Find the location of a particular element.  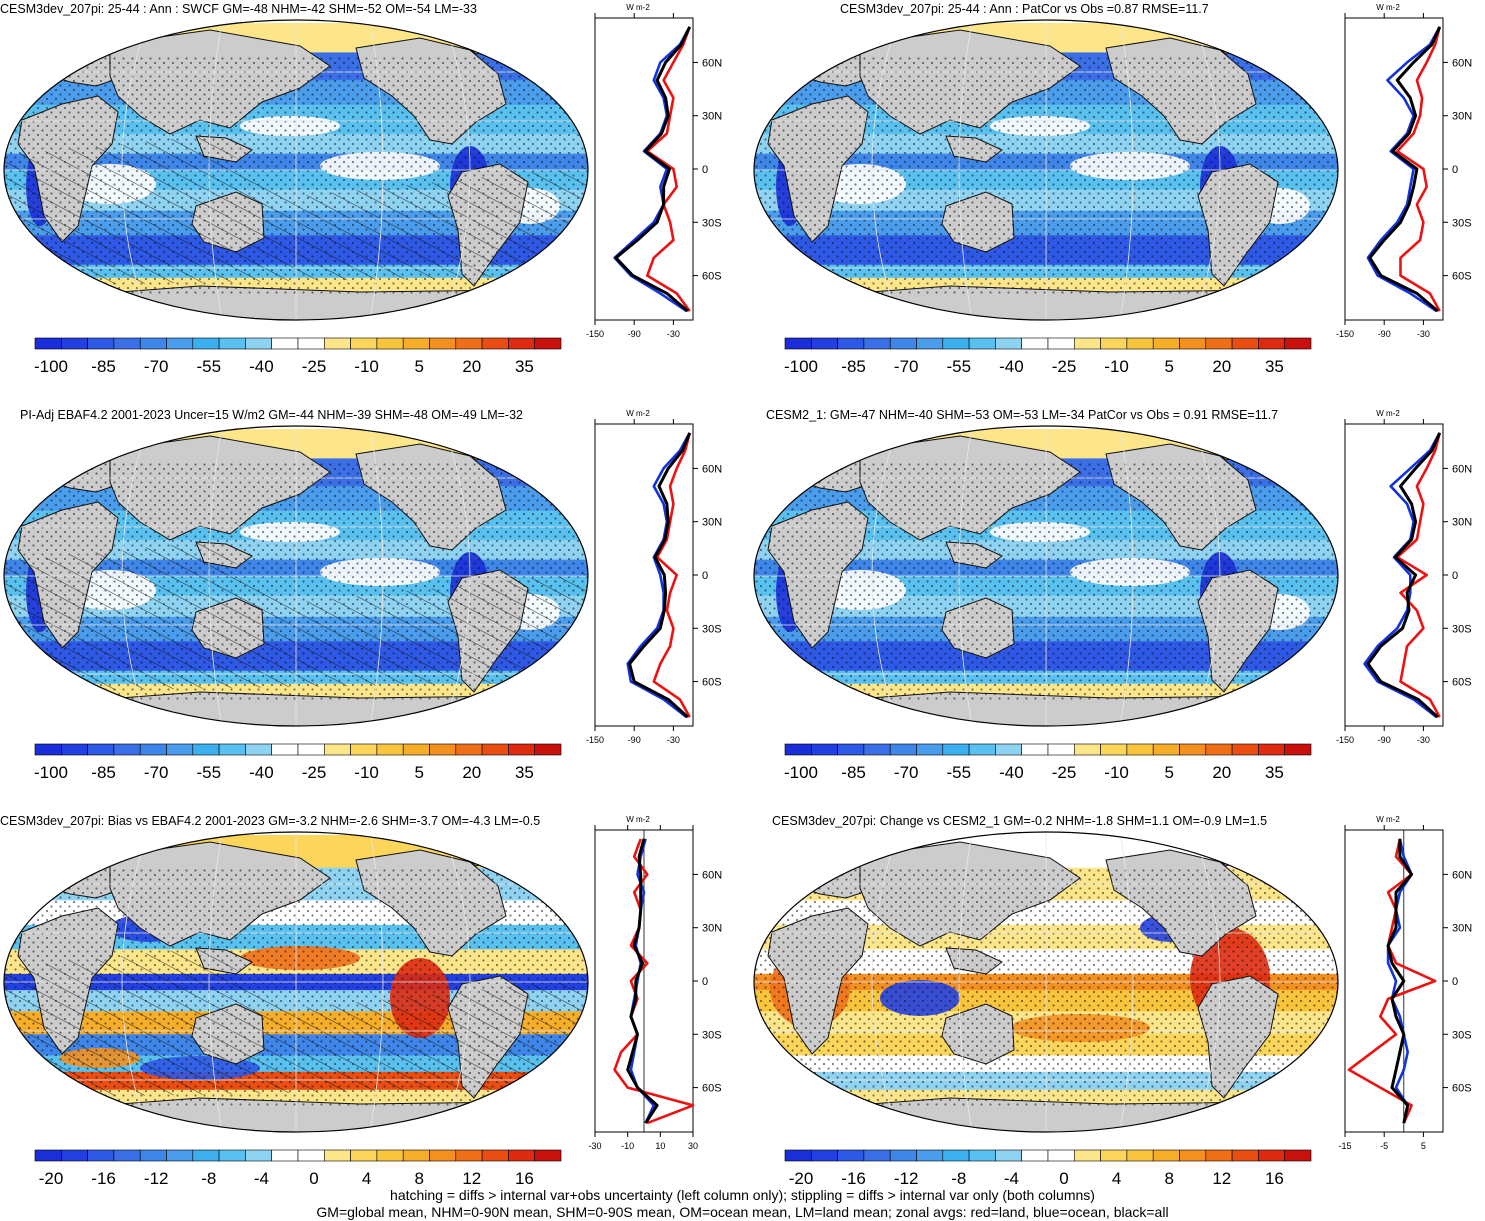

colorbar: -20-16-12-8-4048121620 is located at coordinates (298, 1168).